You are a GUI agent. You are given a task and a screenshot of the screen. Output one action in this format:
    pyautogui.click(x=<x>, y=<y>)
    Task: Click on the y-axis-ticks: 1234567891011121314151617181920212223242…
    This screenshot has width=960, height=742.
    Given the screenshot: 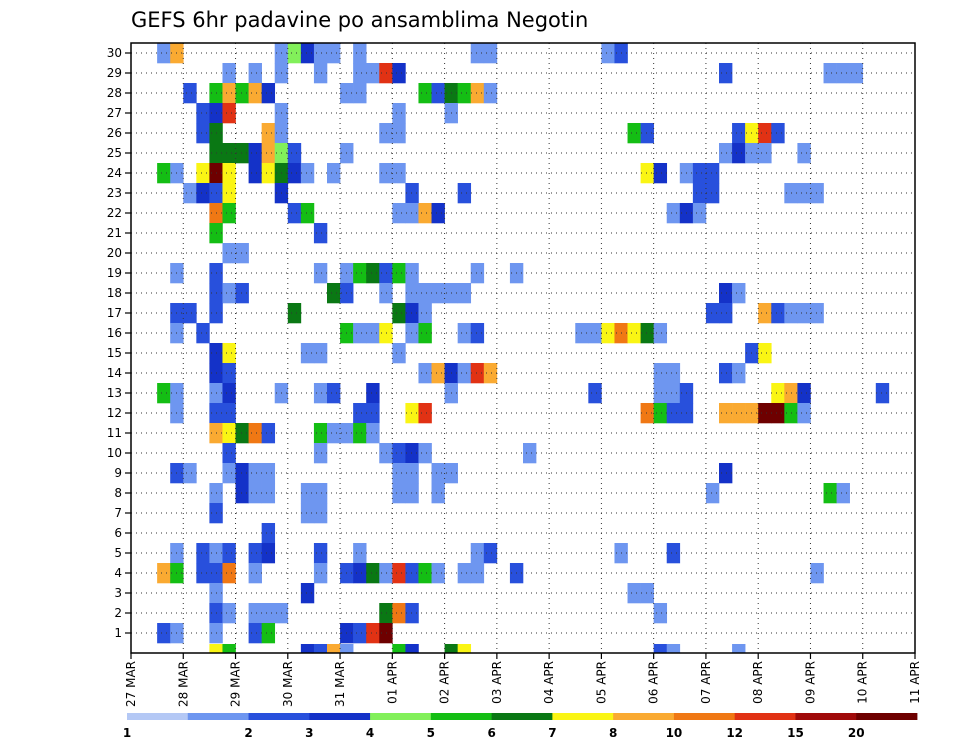 What is the action you would take?
    pyautogui.click(x=119, y=343)
    